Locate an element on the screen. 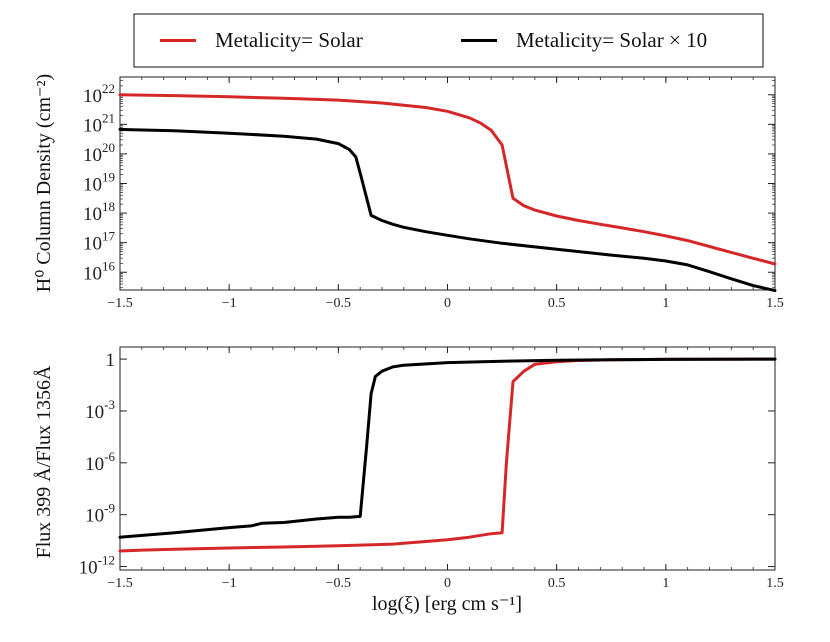 The image size is (830, 642). y-tick-label: 10²¹ is located at coordinates (99, 123).